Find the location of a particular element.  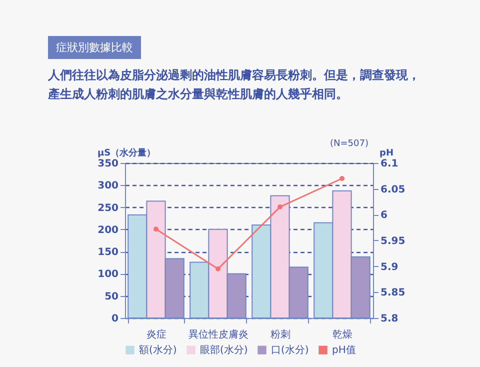

y2-tick-label: 5.8 is located at coordinates (389, 319).